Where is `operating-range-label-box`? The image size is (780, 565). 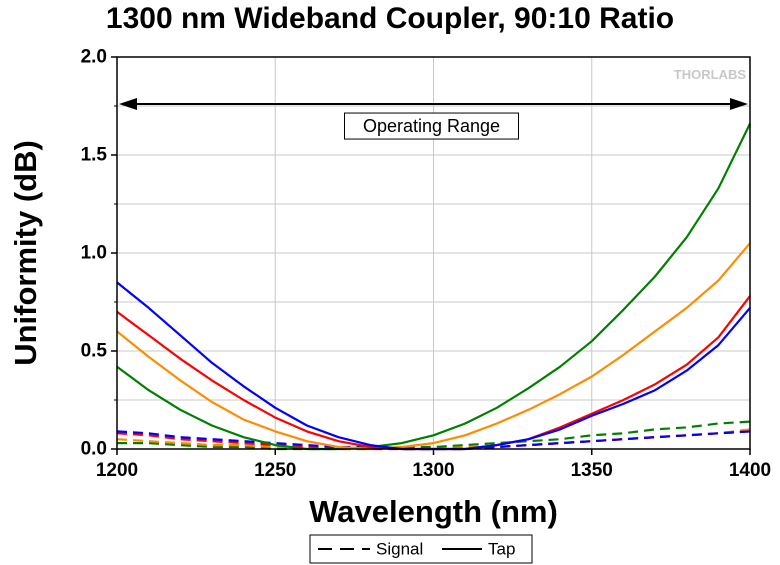
operating-range-label-box is located at coordinates (431, 126).